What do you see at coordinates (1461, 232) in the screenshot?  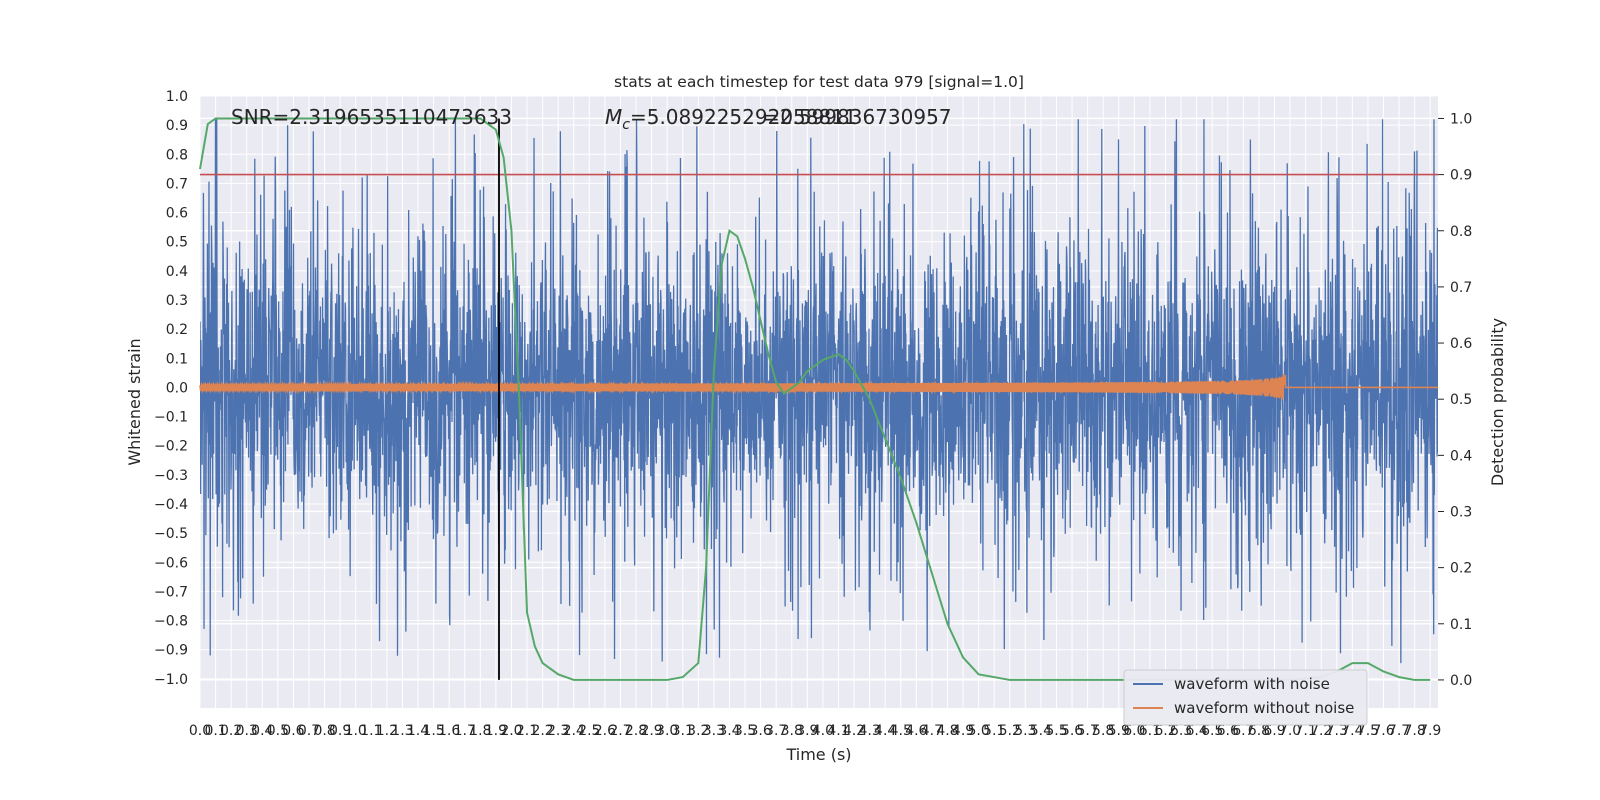 I see `y-right-tick-label: 0.8` at bounding box center [1461, 232].